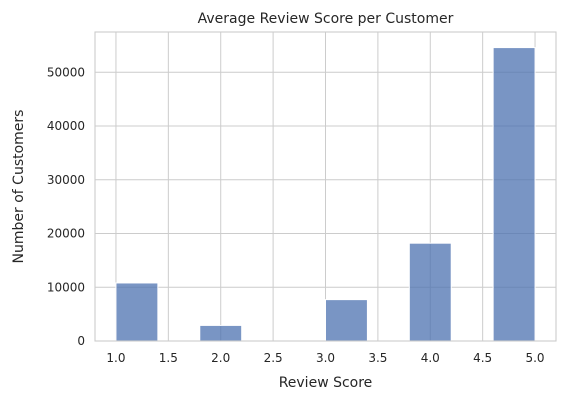 The width and height of the screenshot is (570, 402). I want to click on y-tick-label: 20000, so click(66, 234).